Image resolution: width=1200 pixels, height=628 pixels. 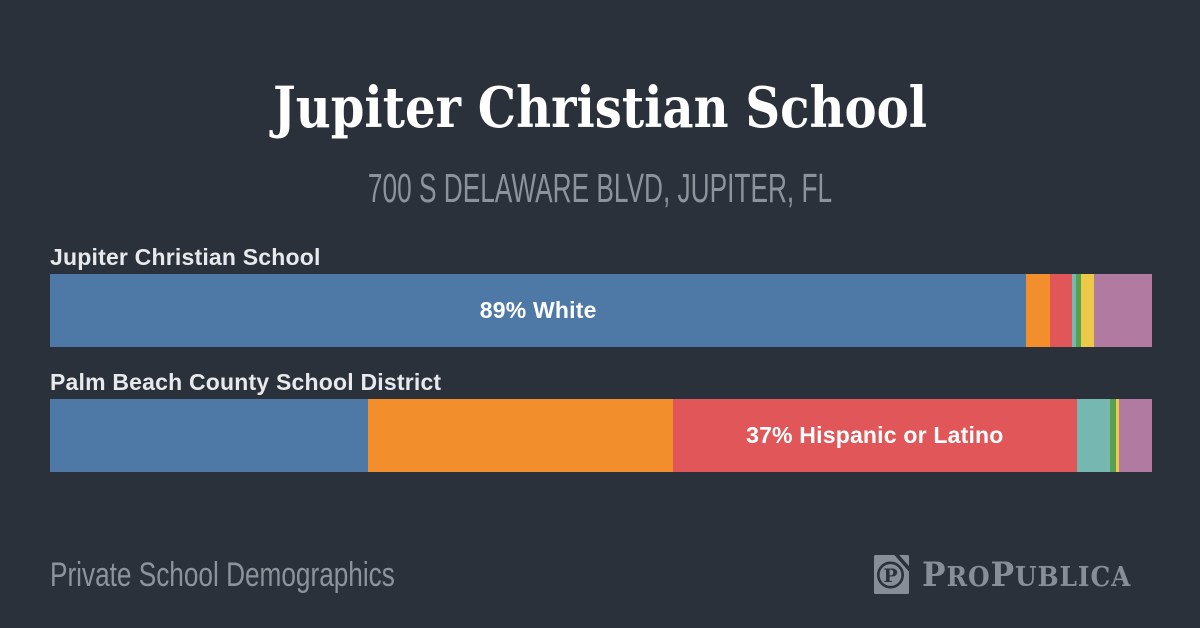 I want to click on bar-segment: 89% White, so click(x=538, y=310).